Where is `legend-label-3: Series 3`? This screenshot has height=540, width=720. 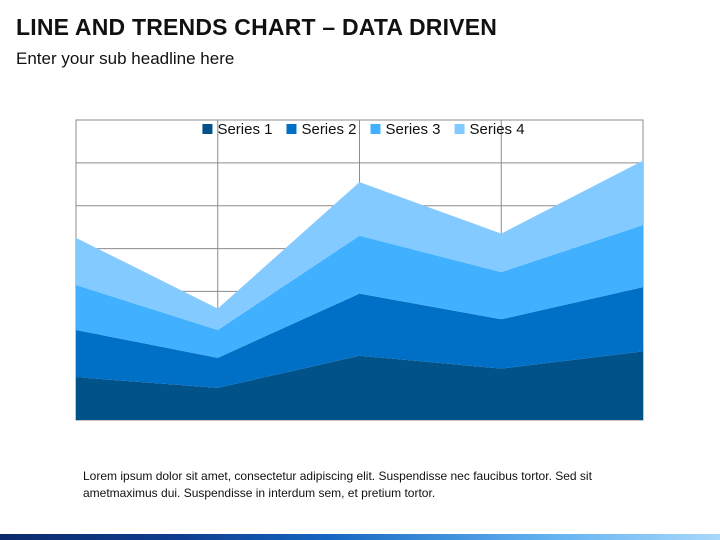
legend-label-3: Series 3 is located at coordinates (413, 129).